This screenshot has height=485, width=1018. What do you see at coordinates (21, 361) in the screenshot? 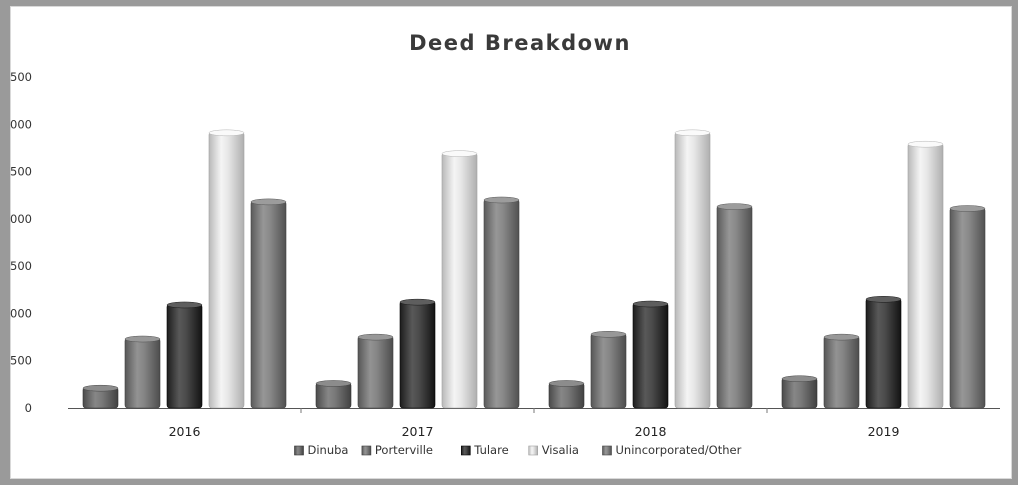
I see `y-tick-label: 500` at bounding box center [21, 361].